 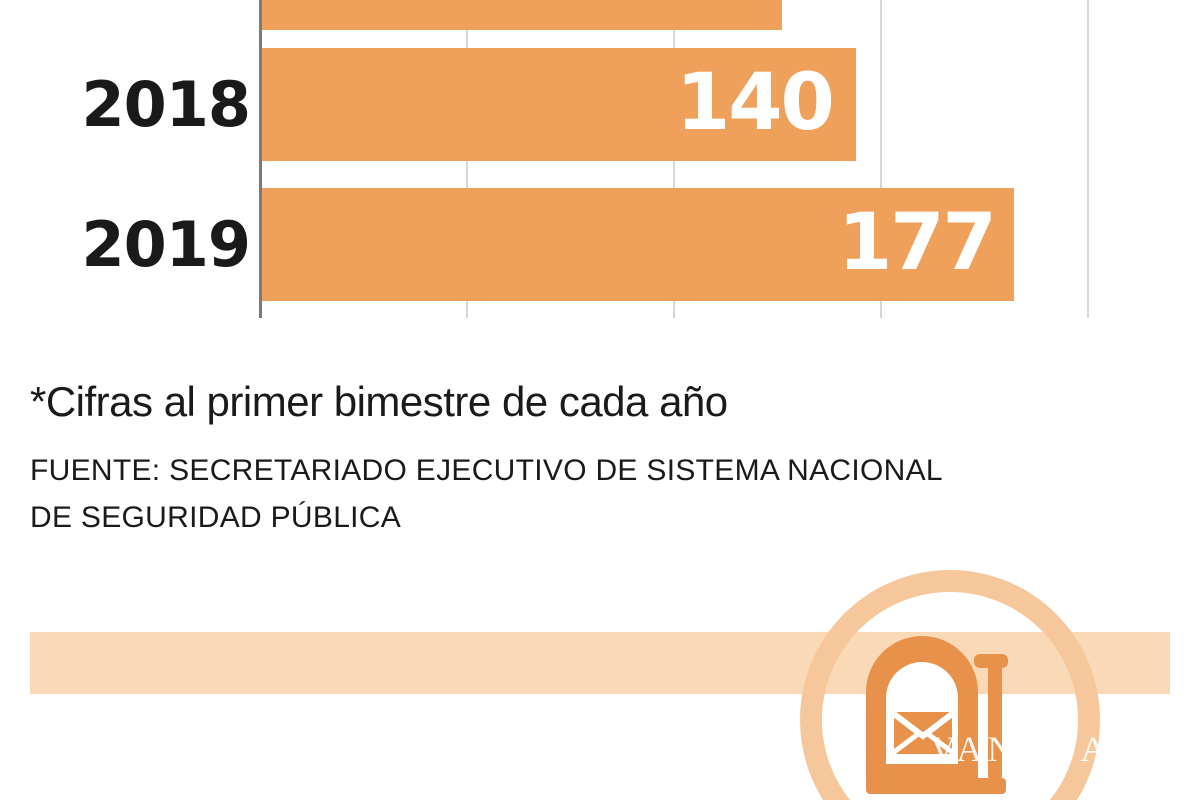 What do you see at coordinates (166, 104) in the screenshot?
I see `bar-label-2018: 2018` at bounding box center [166, 104].